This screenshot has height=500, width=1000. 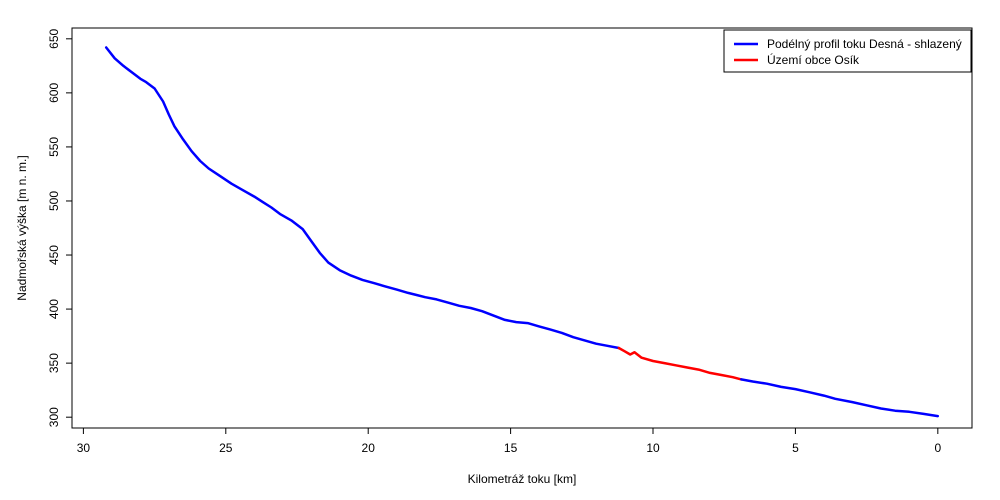 I want to click on y-tick-label: 550, so click(x=54, y=147).